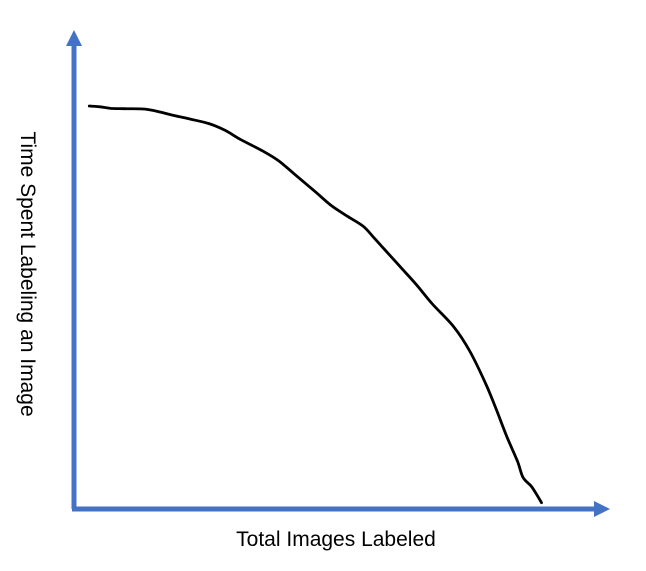 This screenshot has width=646, height=571. What do you see at coordinates (336, 539) in the screenshot?
I see `x-axis-label: Total Images Labeled` at bounding box center [336, 539].